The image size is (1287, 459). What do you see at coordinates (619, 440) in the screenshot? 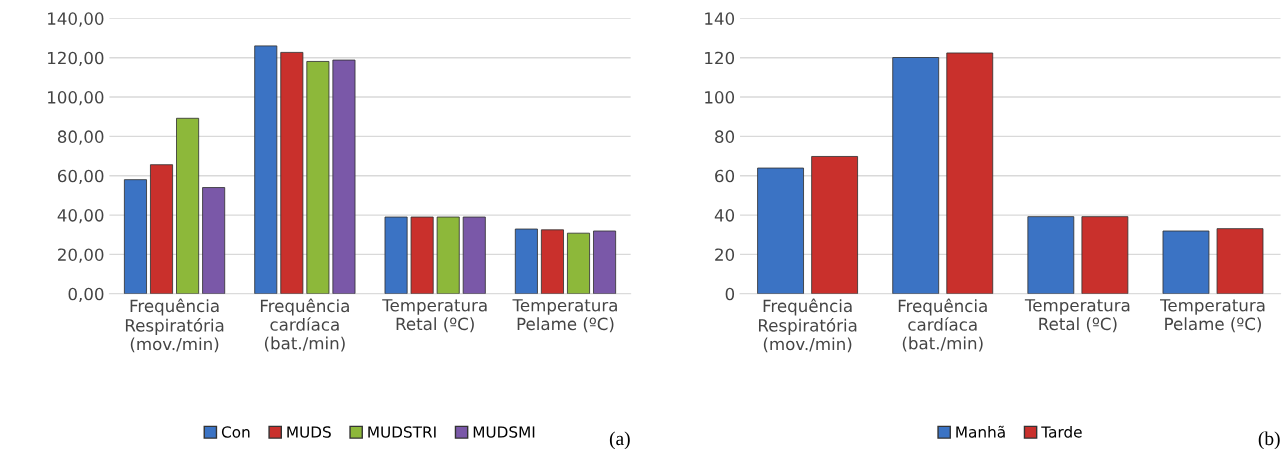
I see `text: (a)` at bounding box center [619, 440].